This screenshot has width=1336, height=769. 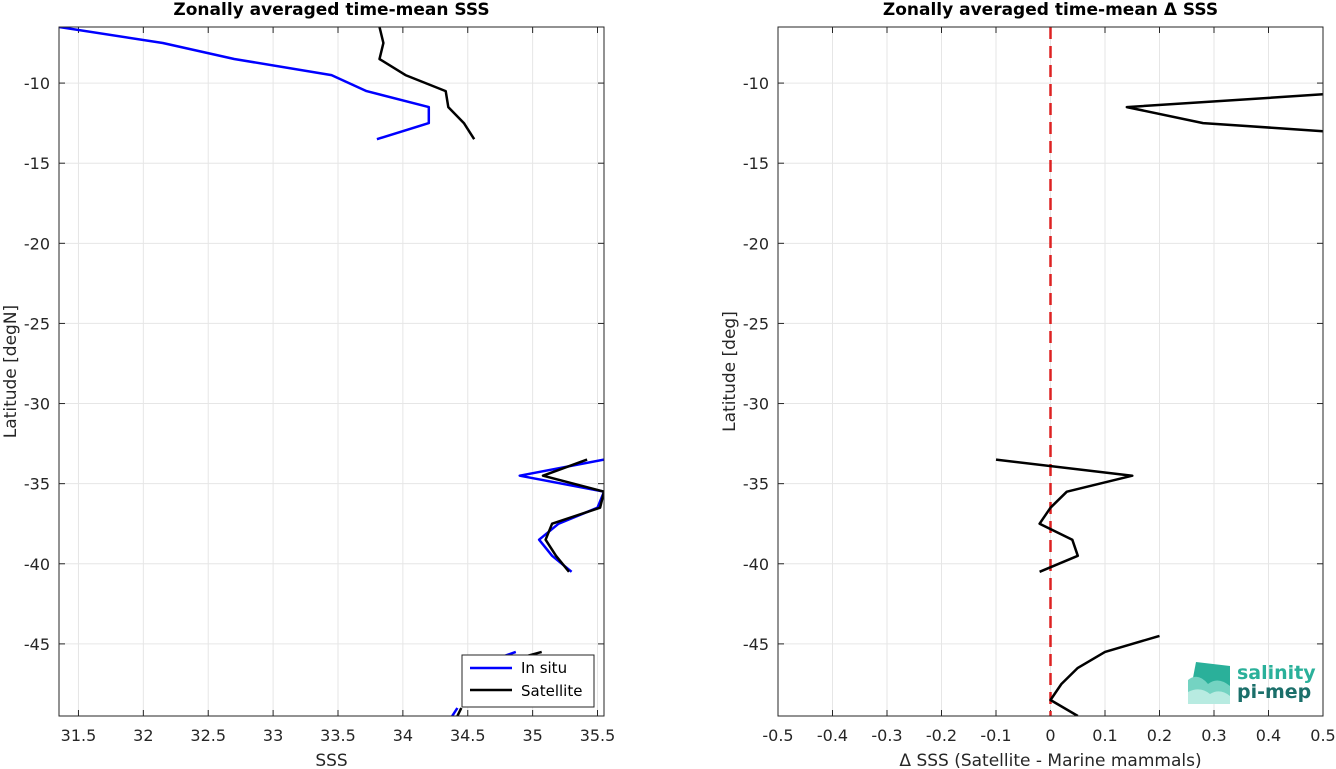 What do you see at coordinates (331, 760) in the screenshot?
I see `x-axis-label: SSS` at bounding box center [331, 760].